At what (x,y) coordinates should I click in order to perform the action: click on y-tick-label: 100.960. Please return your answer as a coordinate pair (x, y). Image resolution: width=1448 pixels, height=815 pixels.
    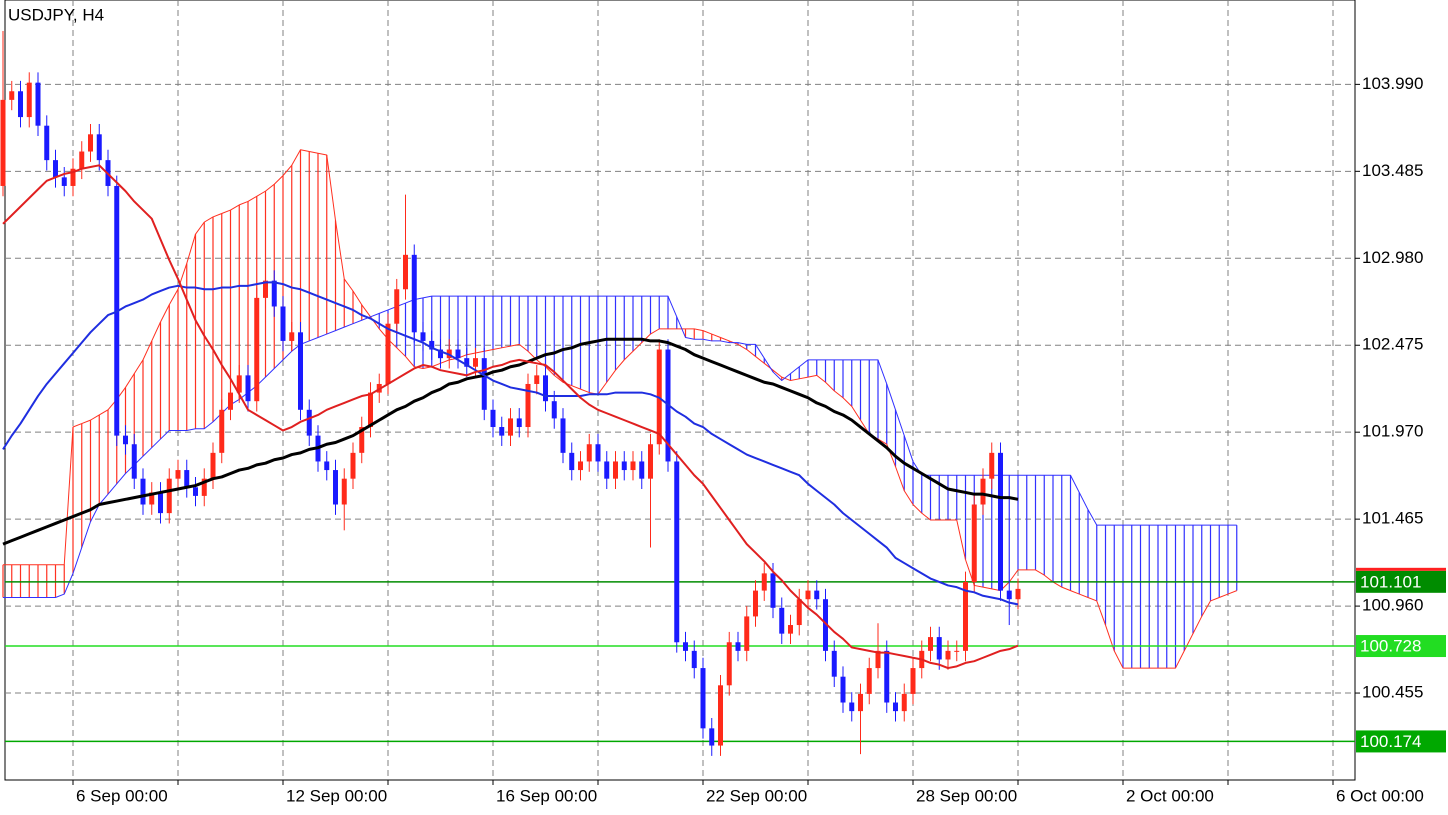
    Looking at the image, I should click on (1392, 605).